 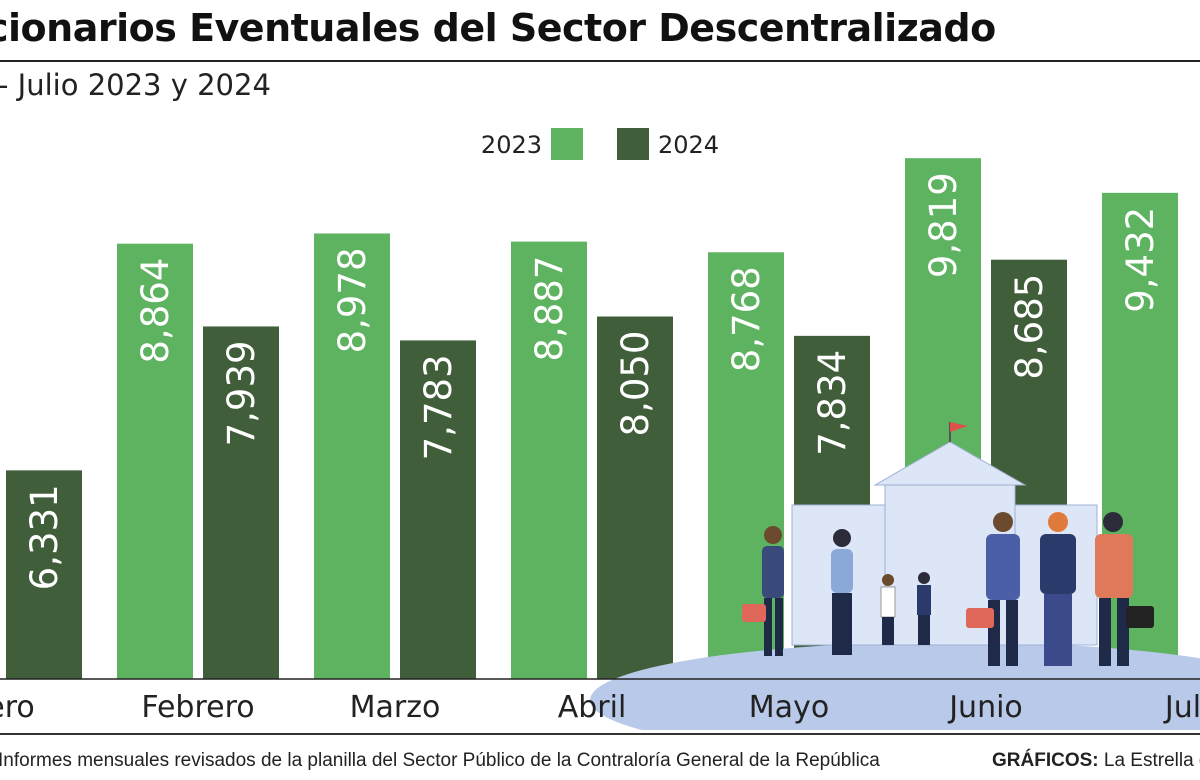 I want to click on bar-value-label: 7,783, so click(x=438, y=407).